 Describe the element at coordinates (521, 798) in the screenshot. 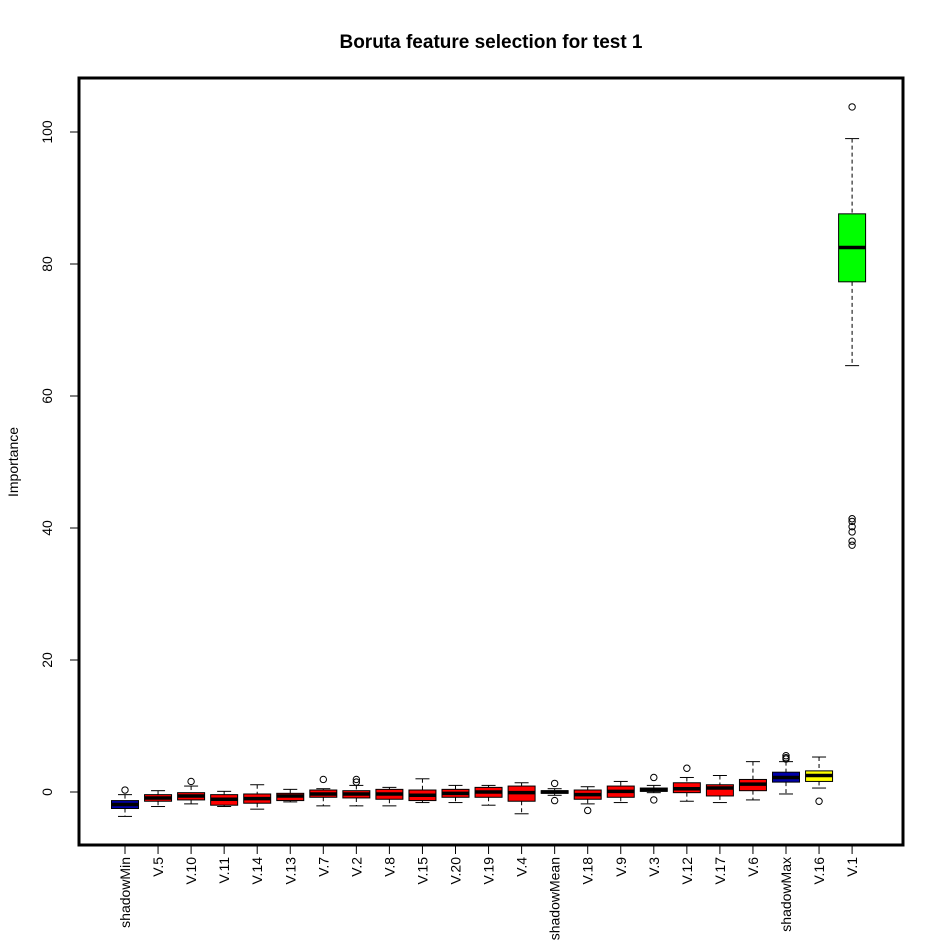

I see `box-V.4` at that location.